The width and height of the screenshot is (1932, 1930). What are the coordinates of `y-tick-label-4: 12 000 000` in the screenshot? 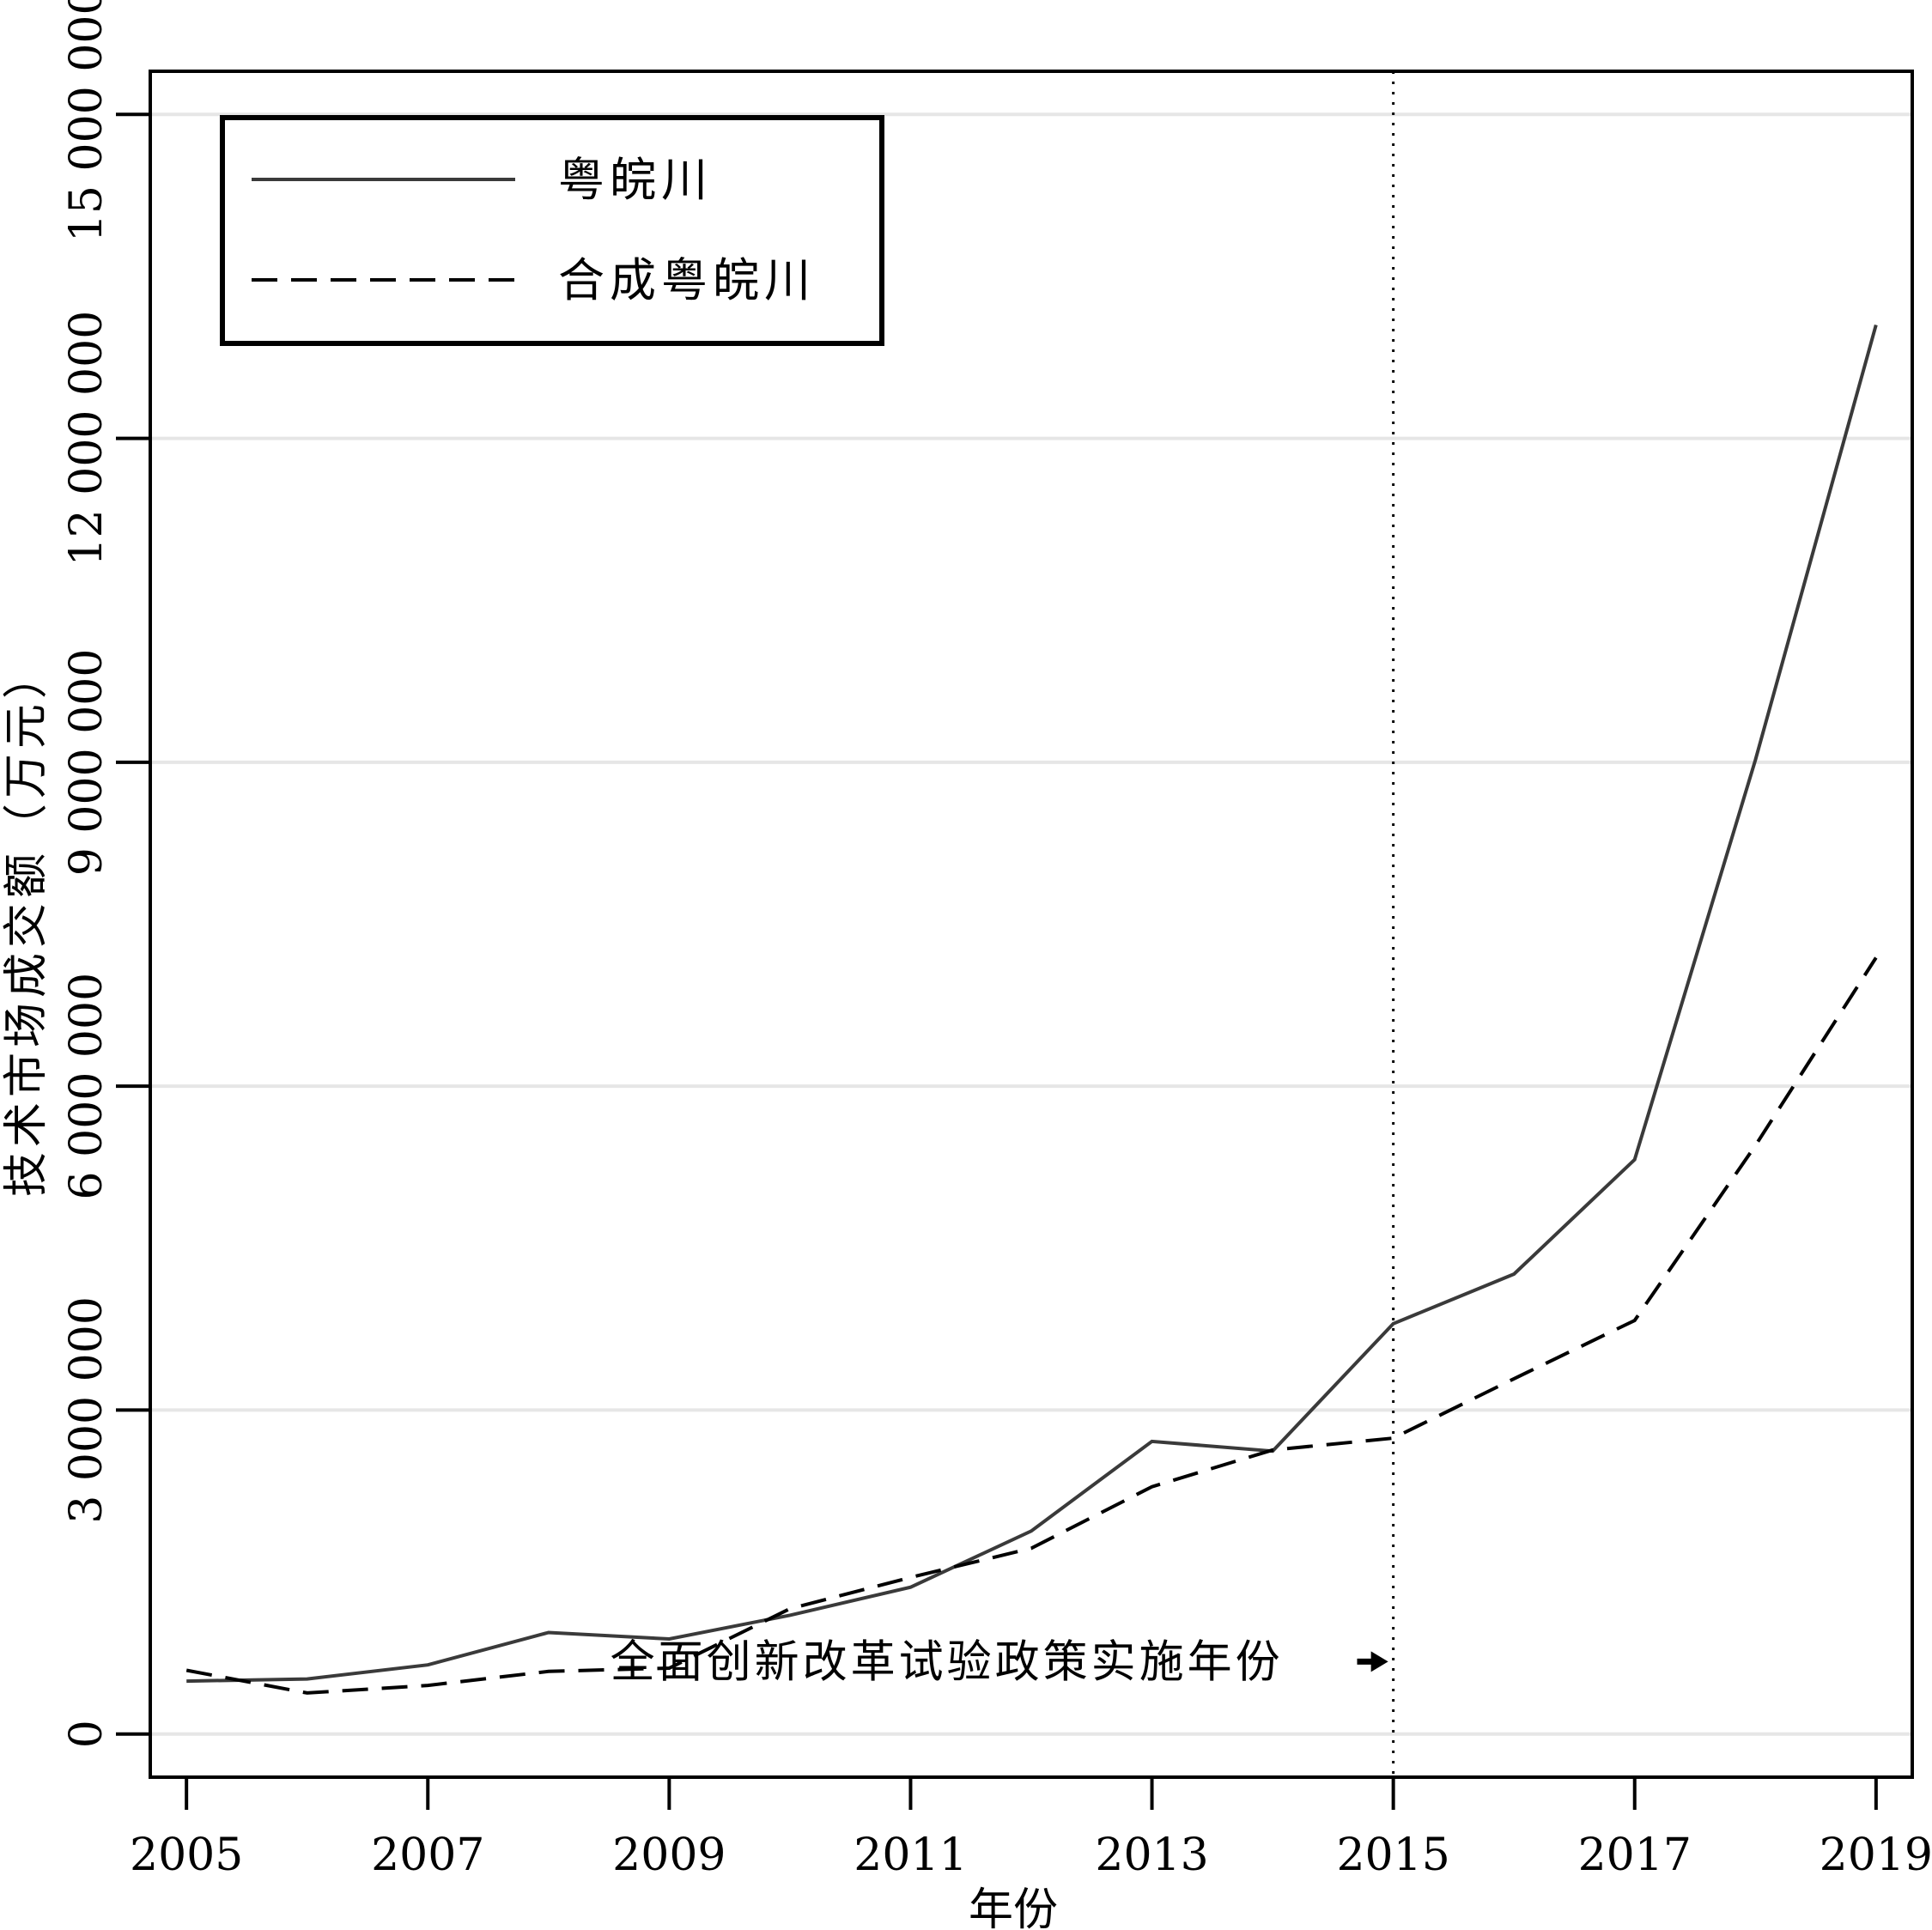 It's located at (86, 439).